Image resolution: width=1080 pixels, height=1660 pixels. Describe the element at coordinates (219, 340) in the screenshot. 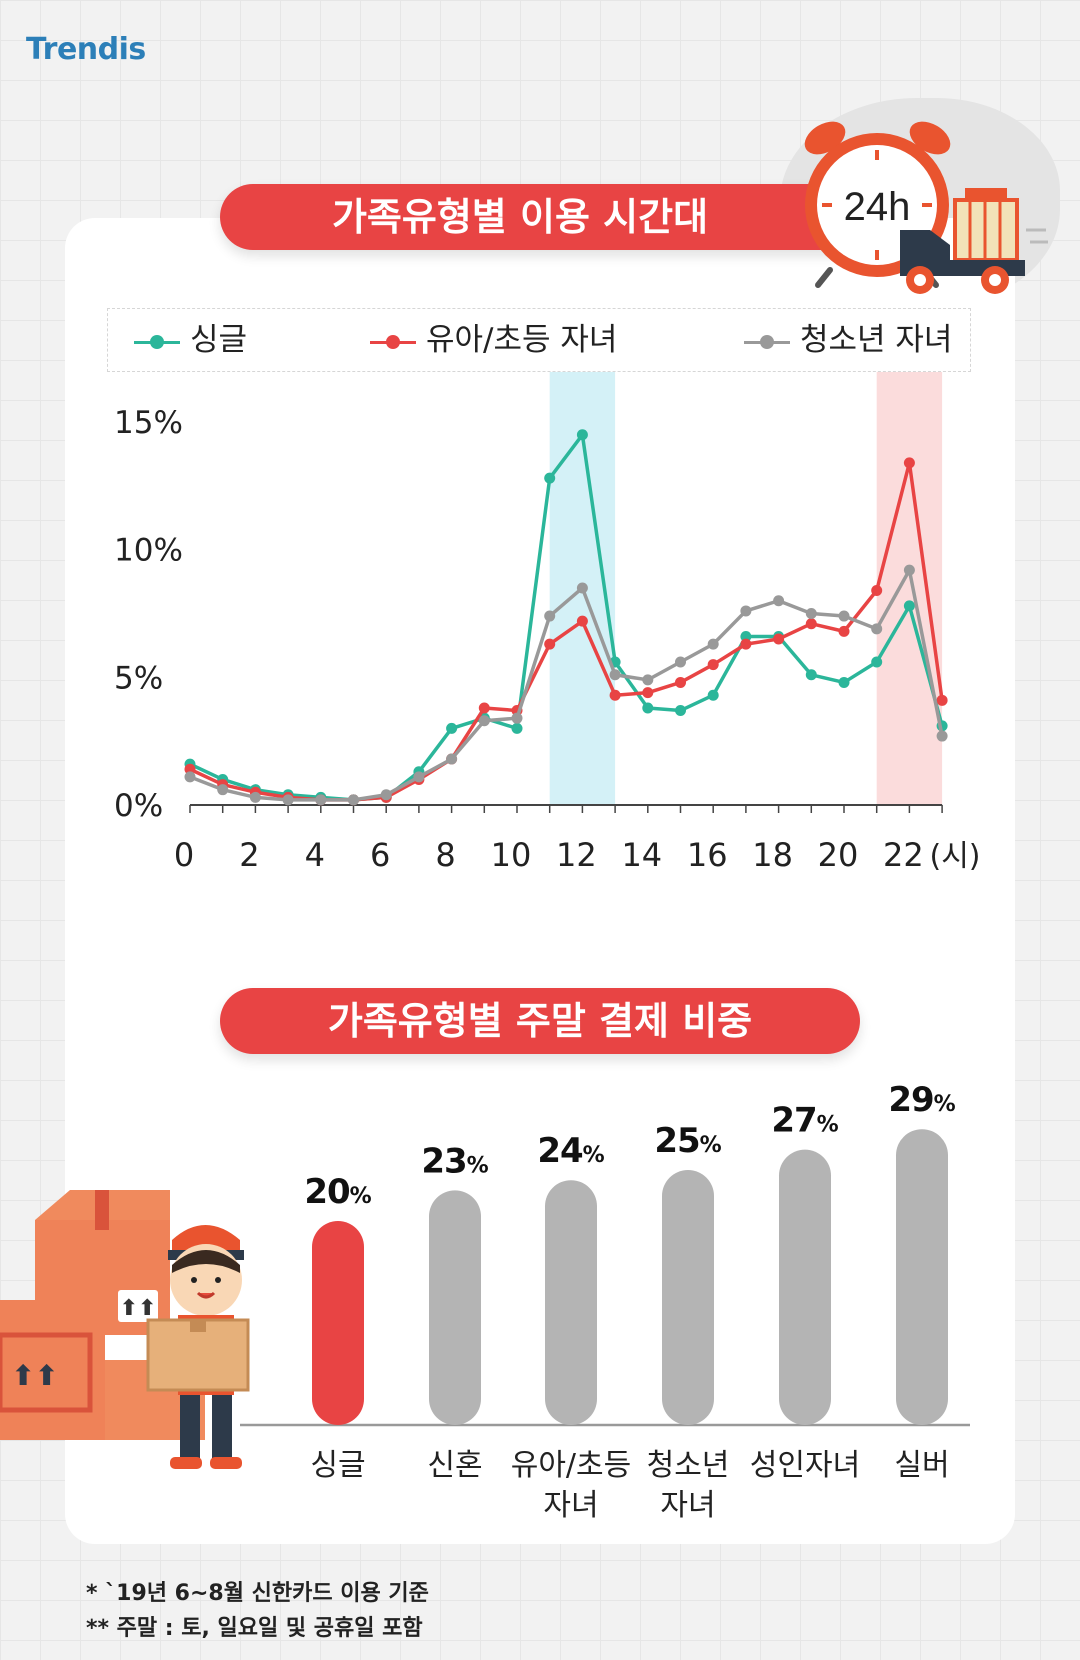

I see `legend-label-single: 싱글` at that location.